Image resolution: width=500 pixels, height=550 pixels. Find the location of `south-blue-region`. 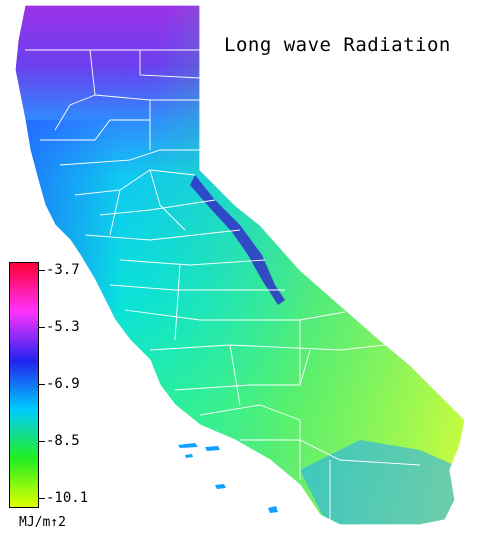

south-blue-region is located at coordinates (382, 482).